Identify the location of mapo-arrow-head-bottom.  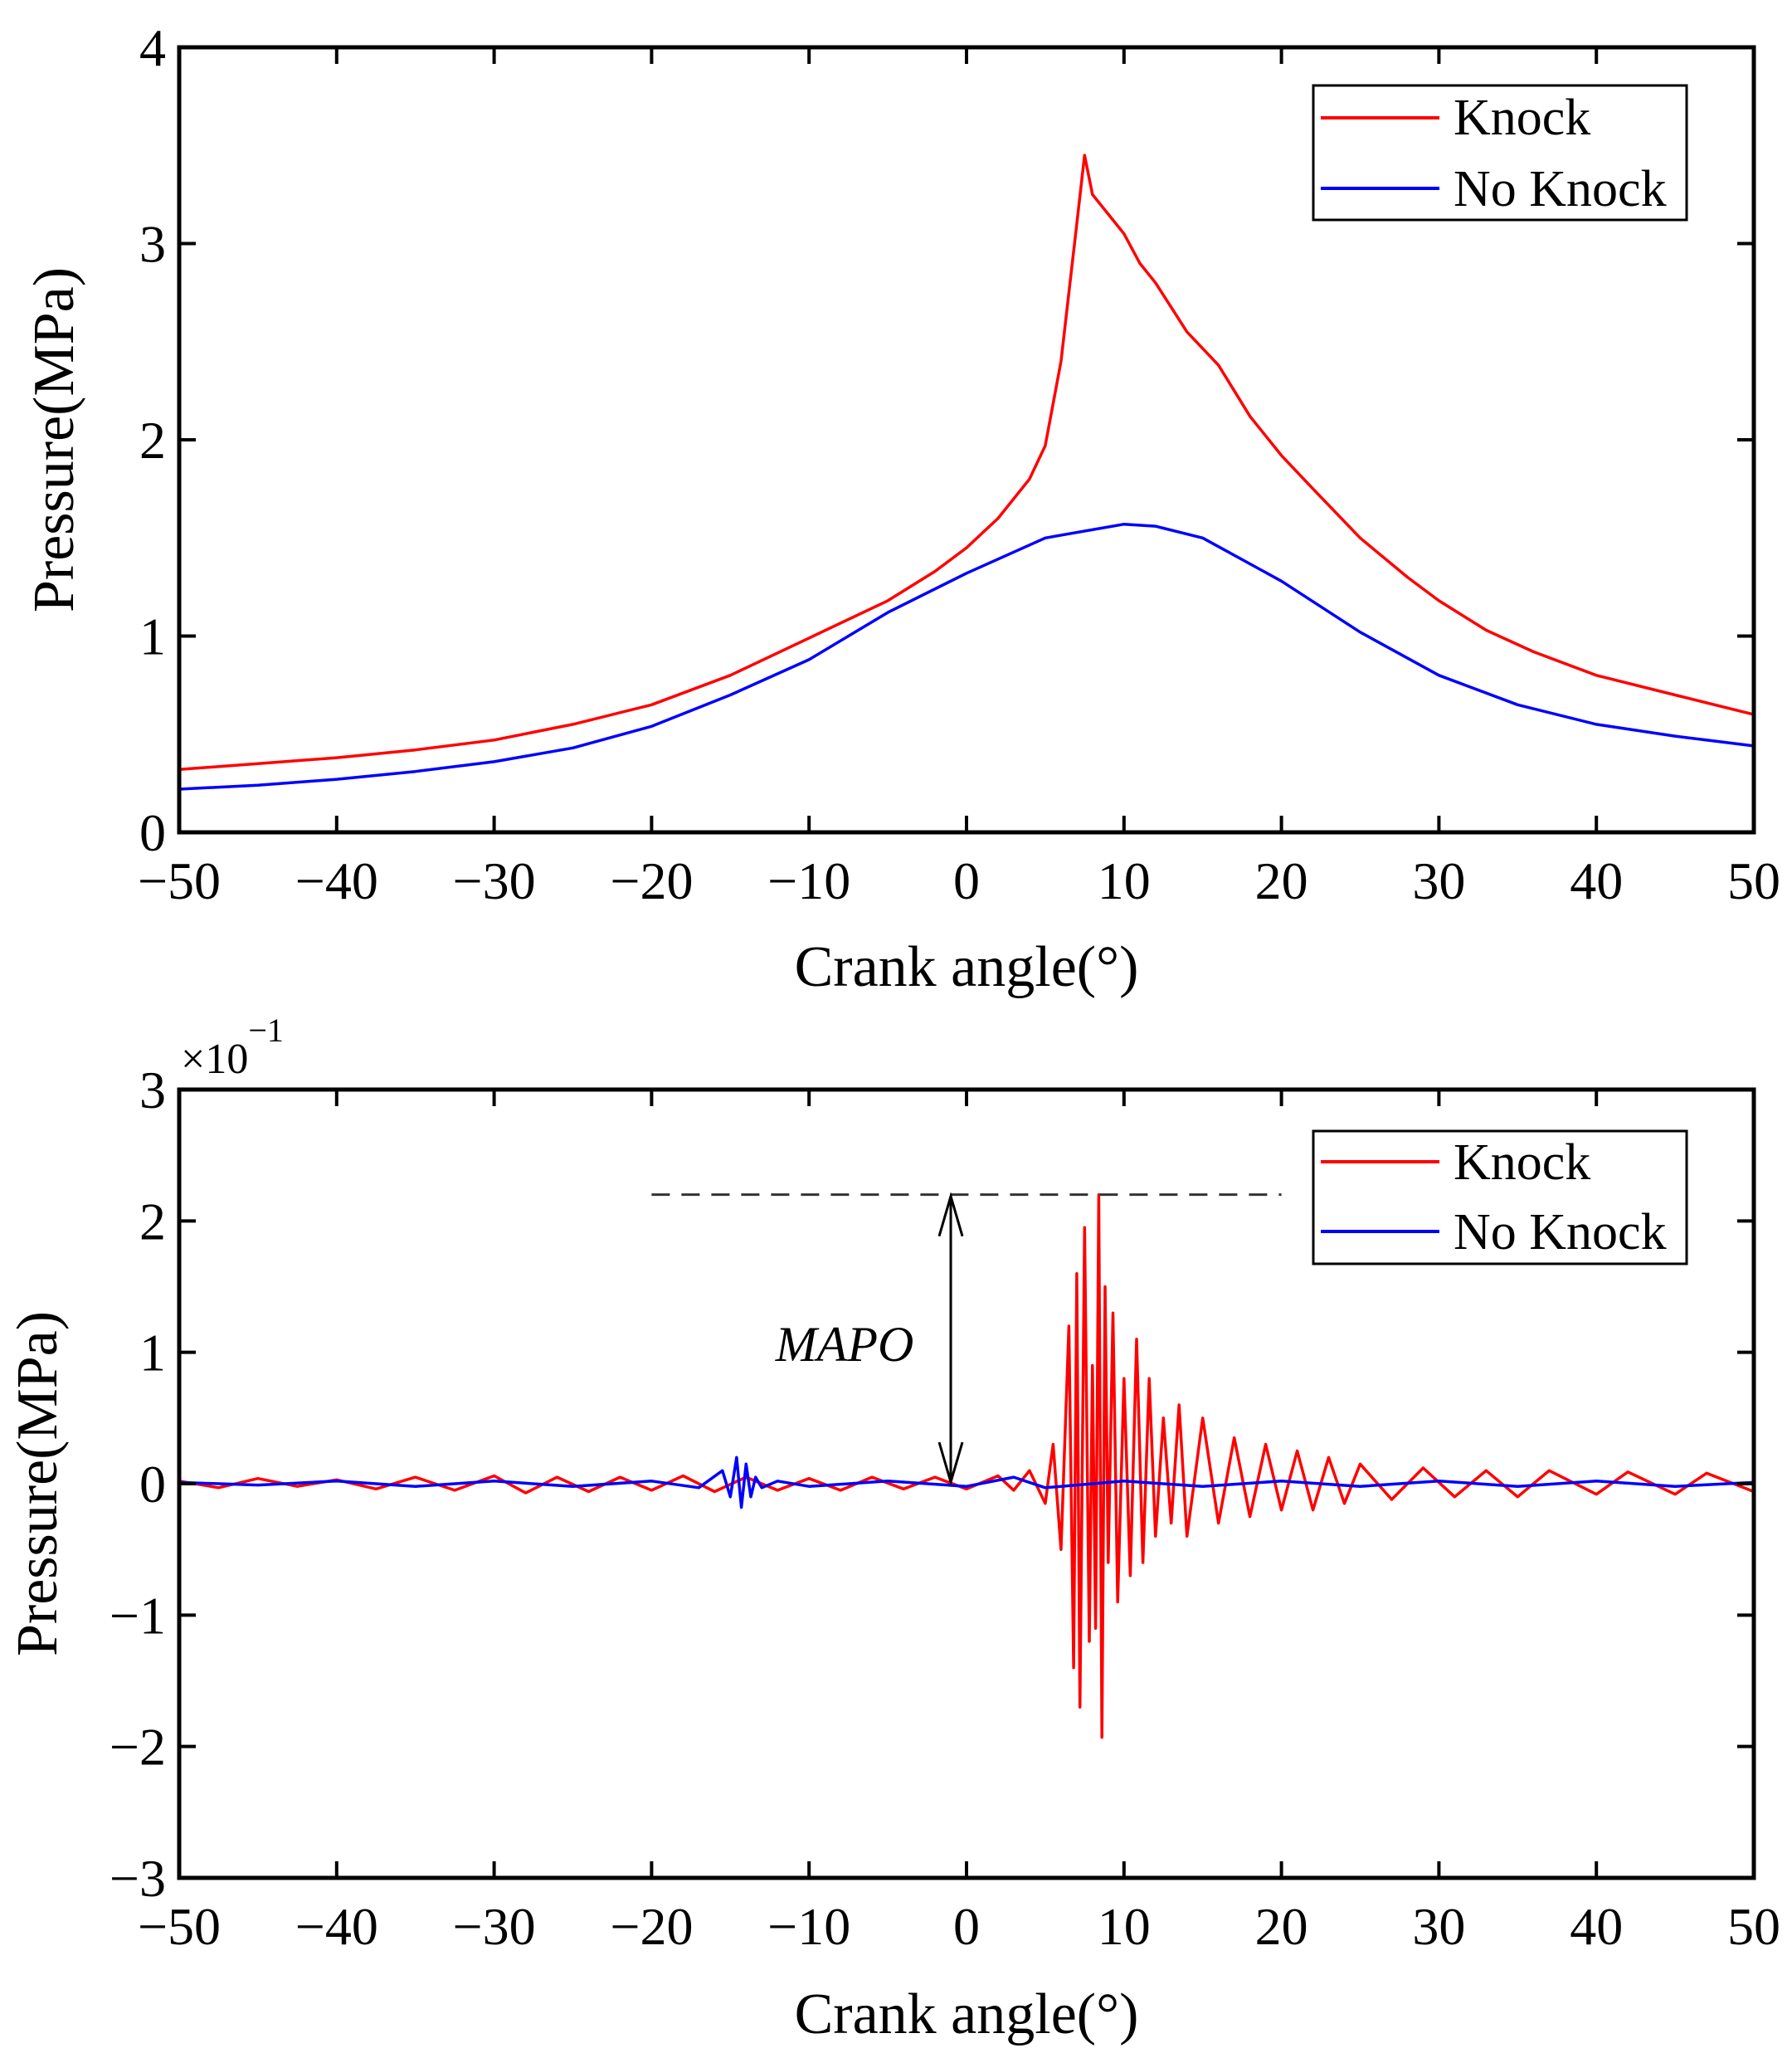
(950, 1464).